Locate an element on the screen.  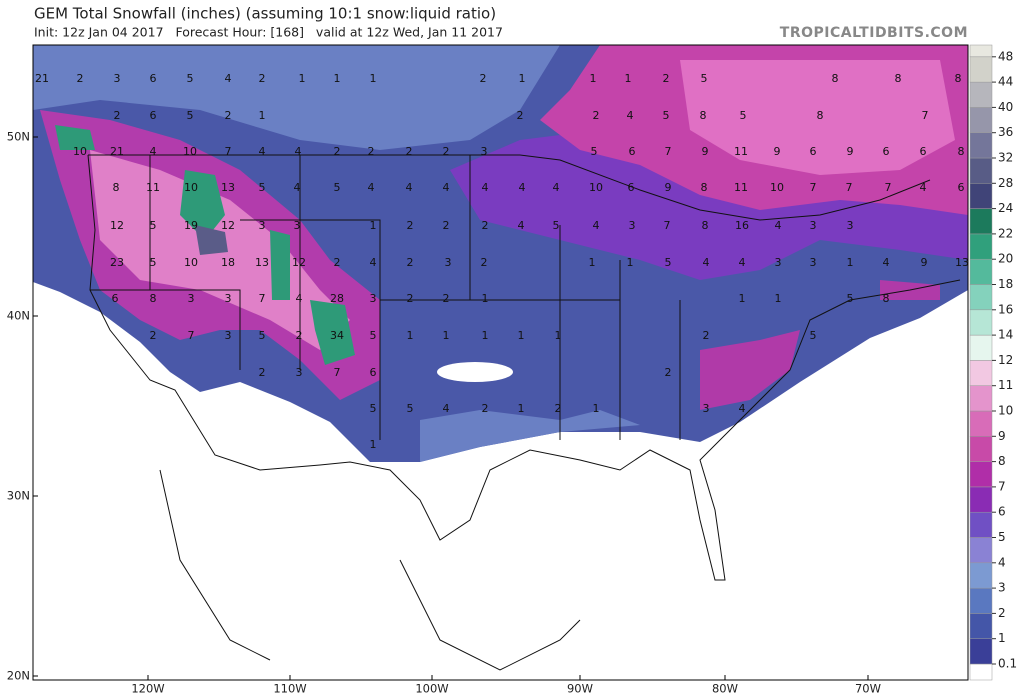
snow-pink is located at coordinates (817, 117).